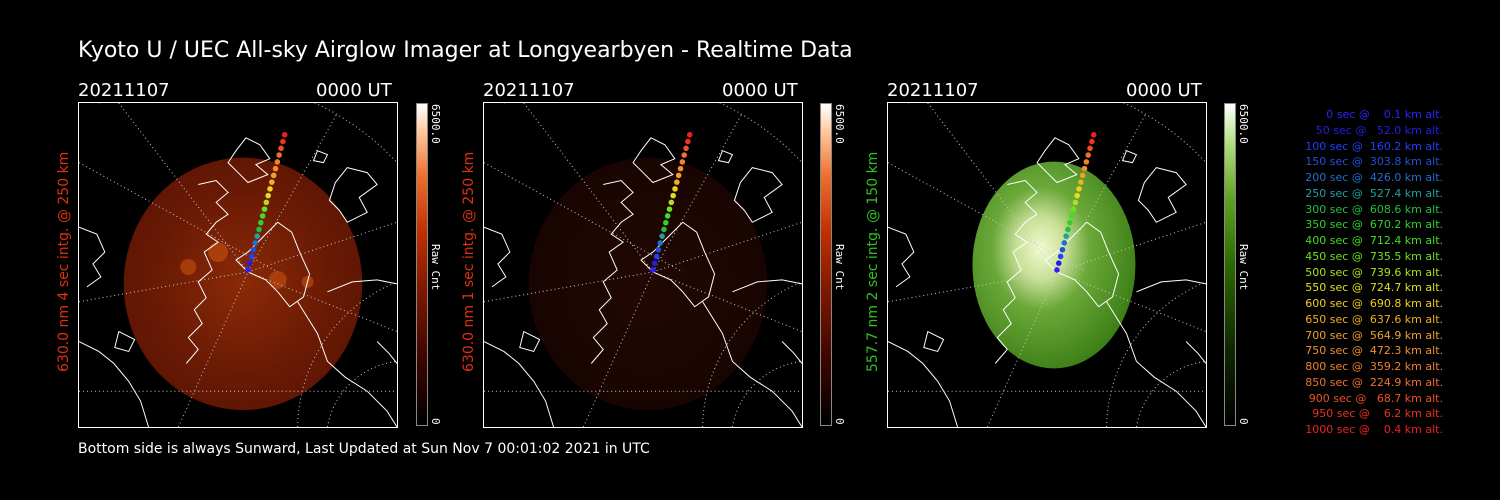 This screenshot has height=500, width=1500. Describe the element at coordinates (1372, 256) in the screenshot. I see `legend-row: 450 sec @ 735.5 km alt.` at that location.